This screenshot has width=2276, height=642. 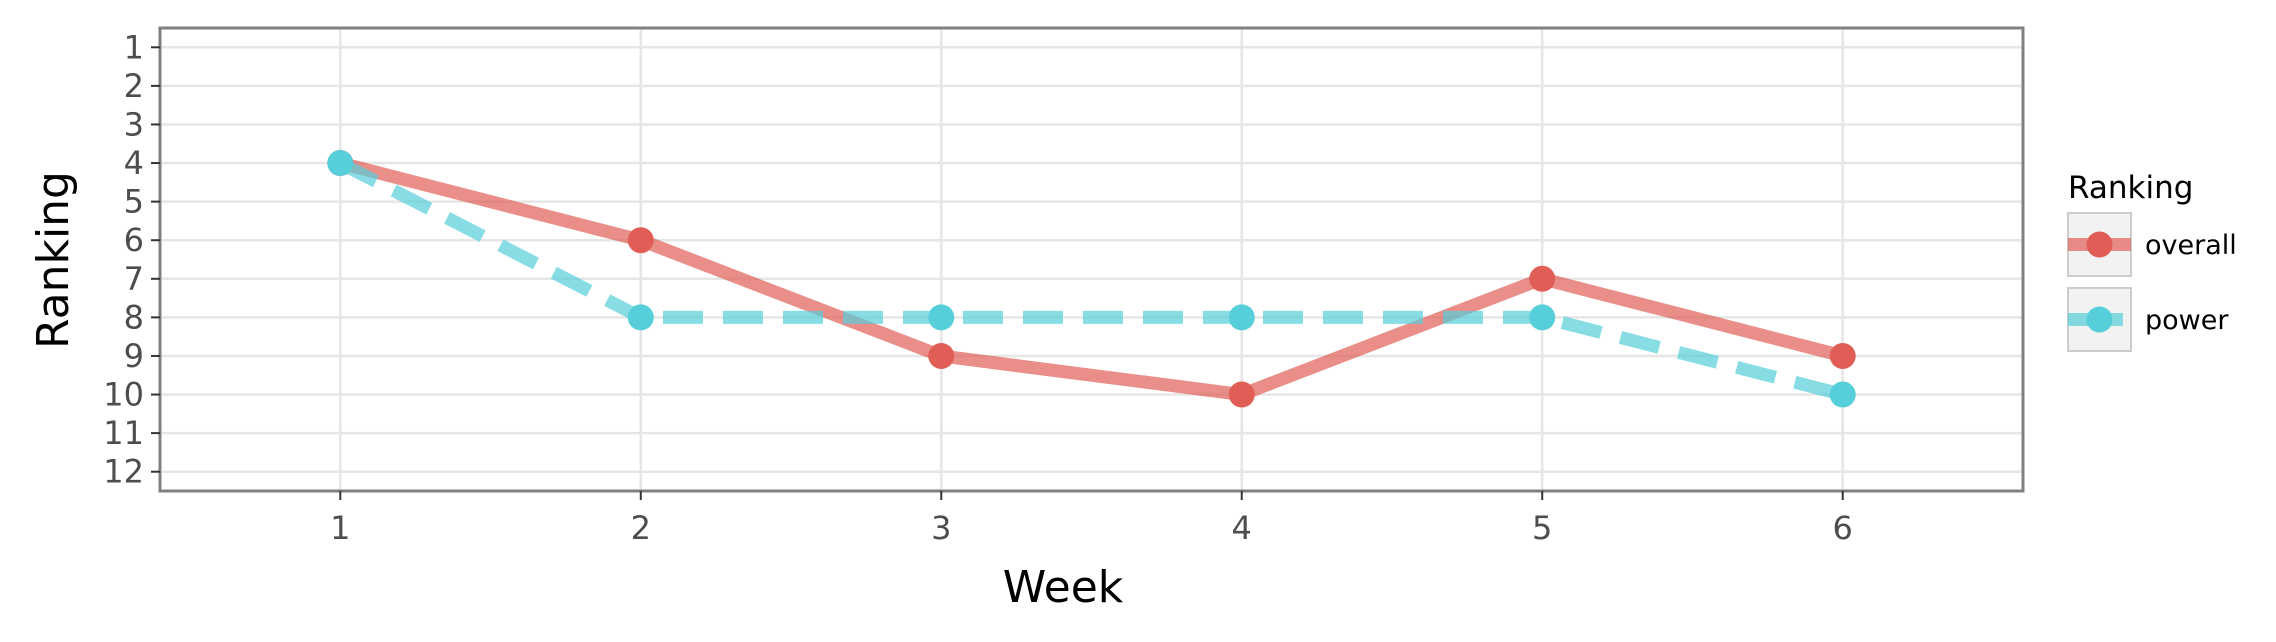 What do you see at coordinates (123, 395) in the screenshot?
I see `y-tick-label: 10` at bounding box center [123, 395].